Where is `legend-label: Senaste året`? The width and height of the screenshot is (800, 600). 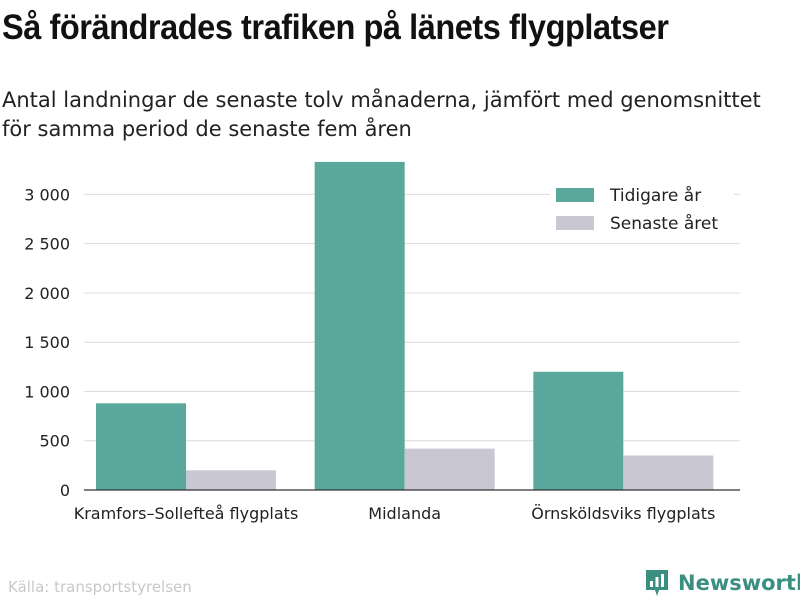 legend-label: Senaste året is located at coordinates (664, 223).